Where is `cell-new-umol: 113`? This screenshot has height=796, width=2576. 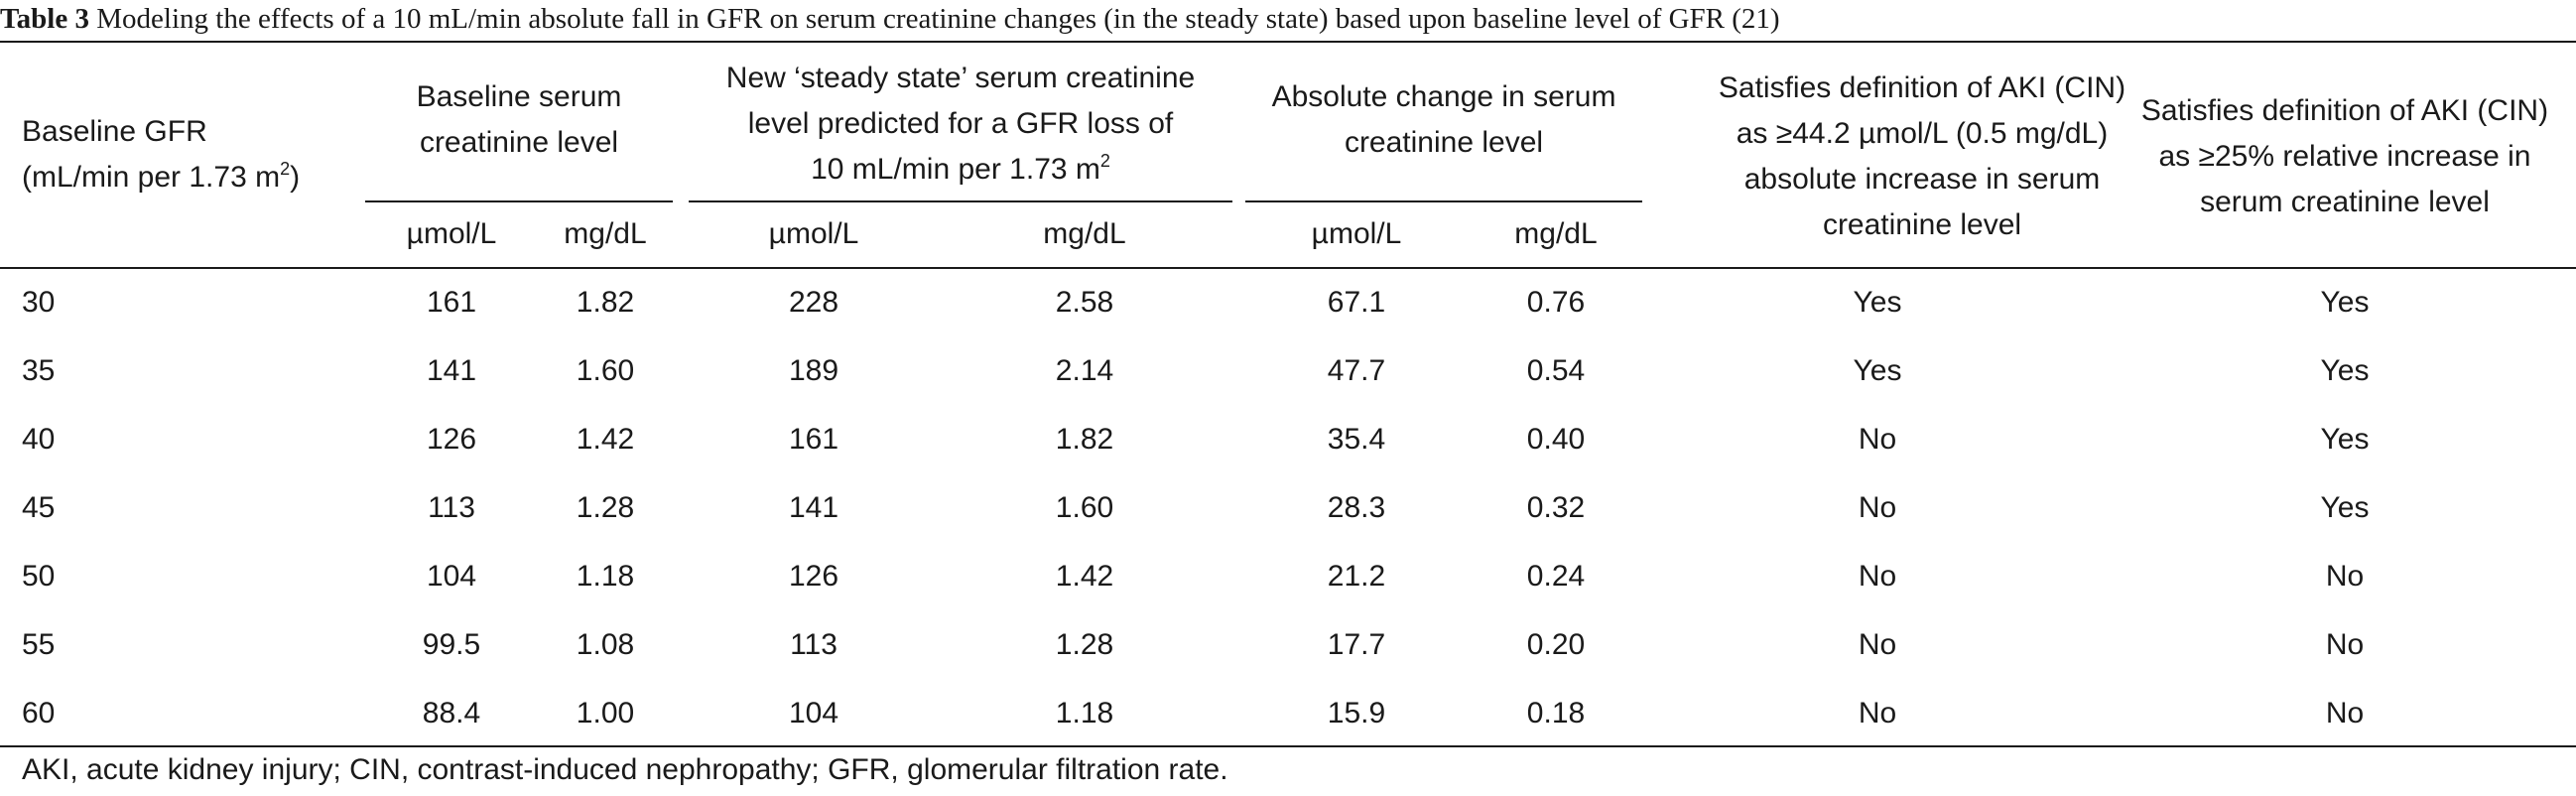
cell-new-umol: 113 is located at coordinates (814, 645).